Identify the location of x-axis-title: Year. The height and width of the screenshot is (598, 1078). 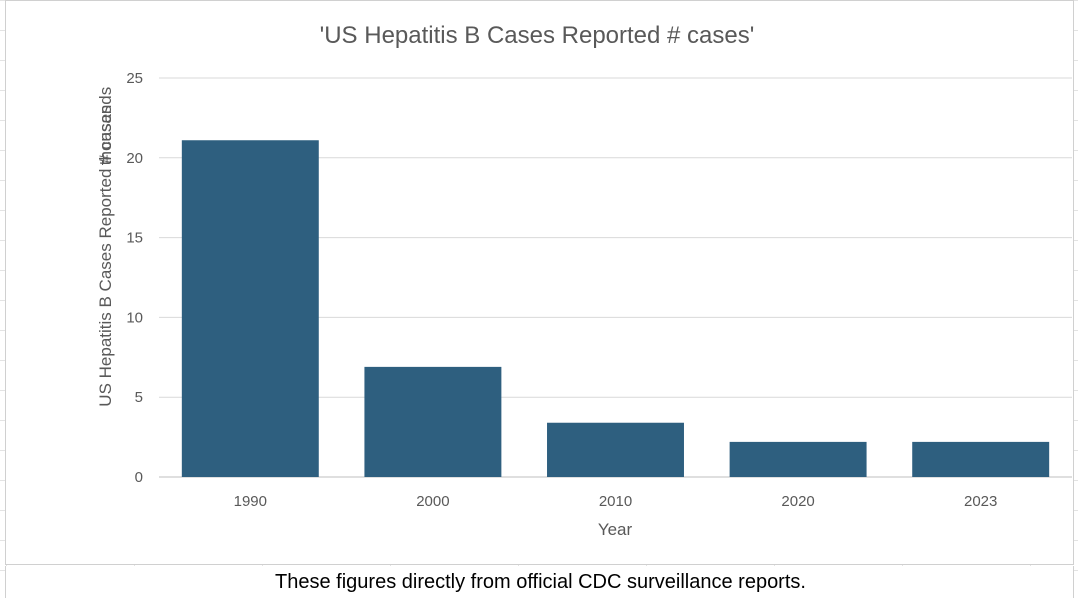
(615, 529).